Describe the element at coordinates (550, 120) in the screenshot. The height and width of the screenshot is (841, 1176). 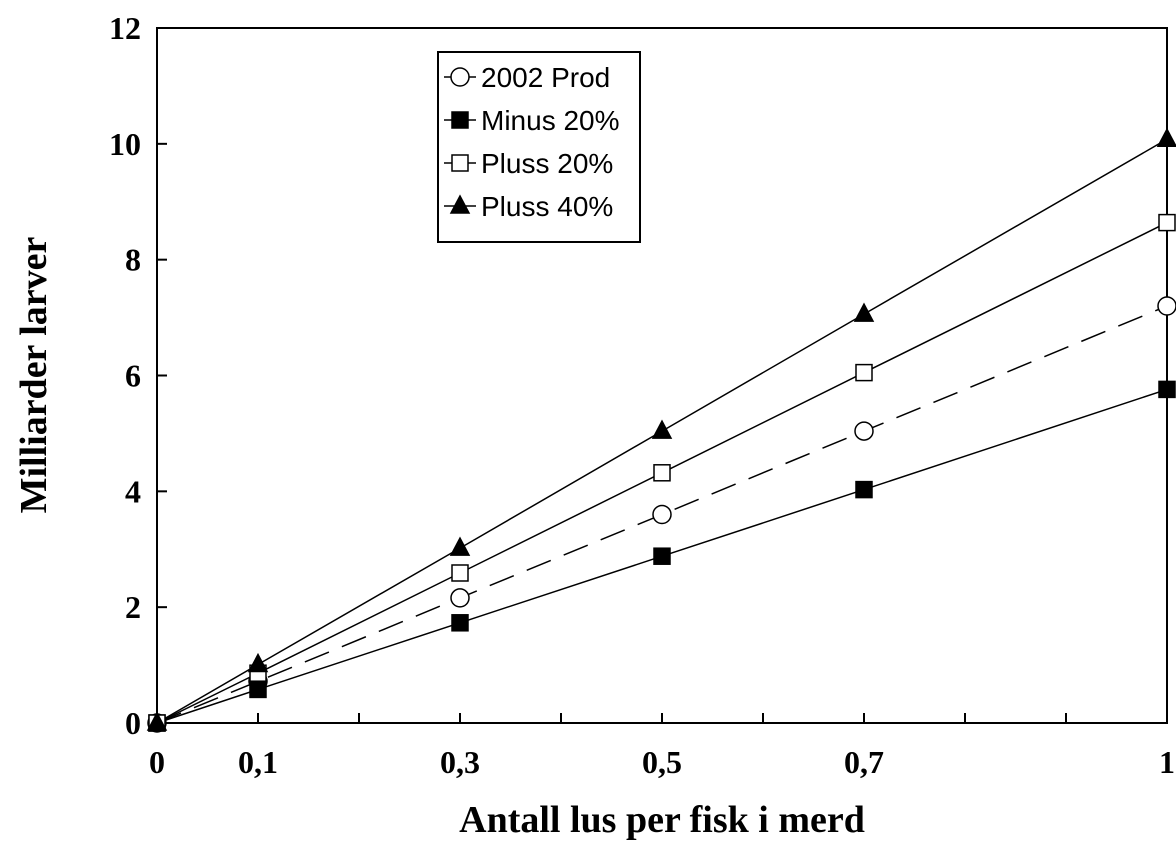
I see `legend-label-minus-20: Minus 20%` at that location.